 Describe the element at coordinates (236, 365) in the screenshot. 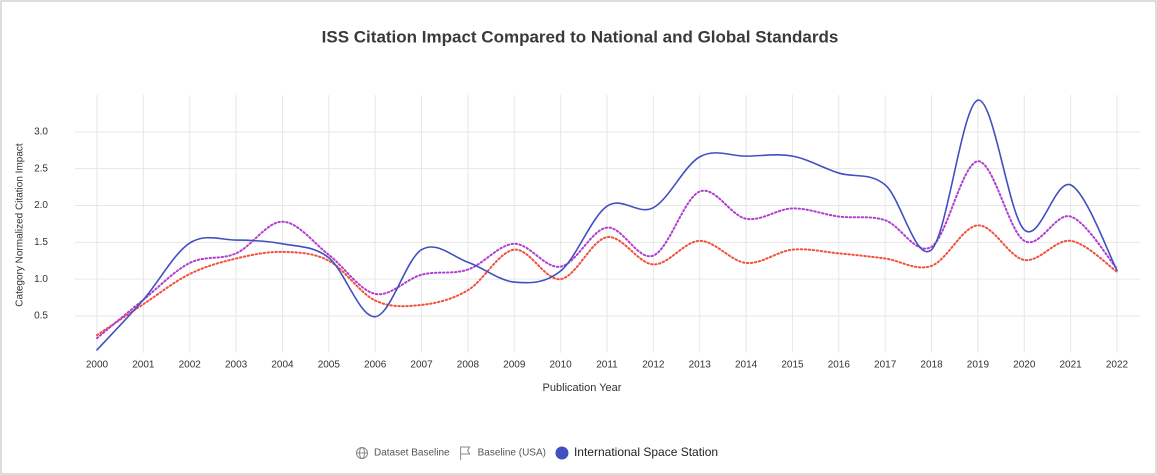

I see `x-tick-label: 2003` at that location.